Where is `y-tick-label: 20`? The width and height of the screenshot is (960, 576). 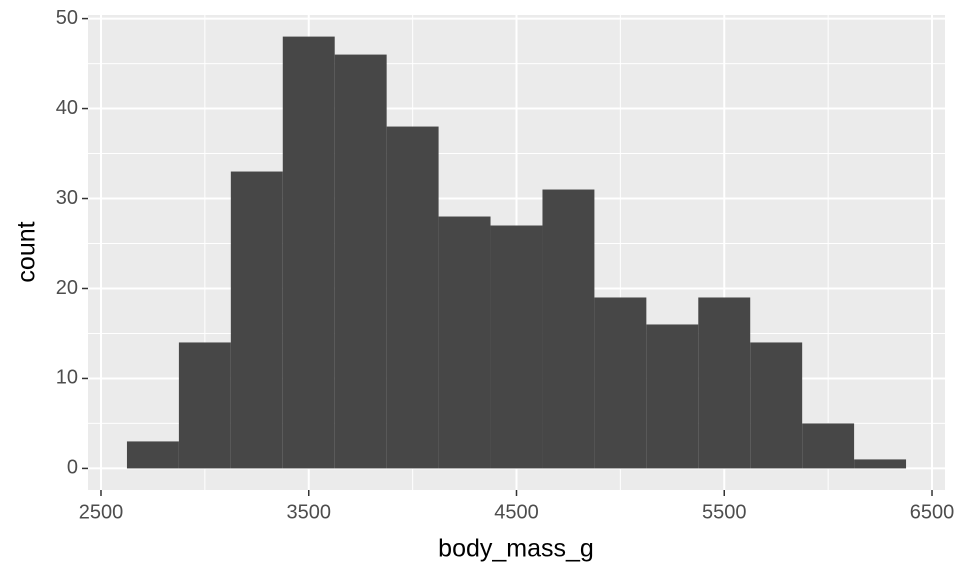 y-tick-label: 20 is located at coordinates (67, 288).